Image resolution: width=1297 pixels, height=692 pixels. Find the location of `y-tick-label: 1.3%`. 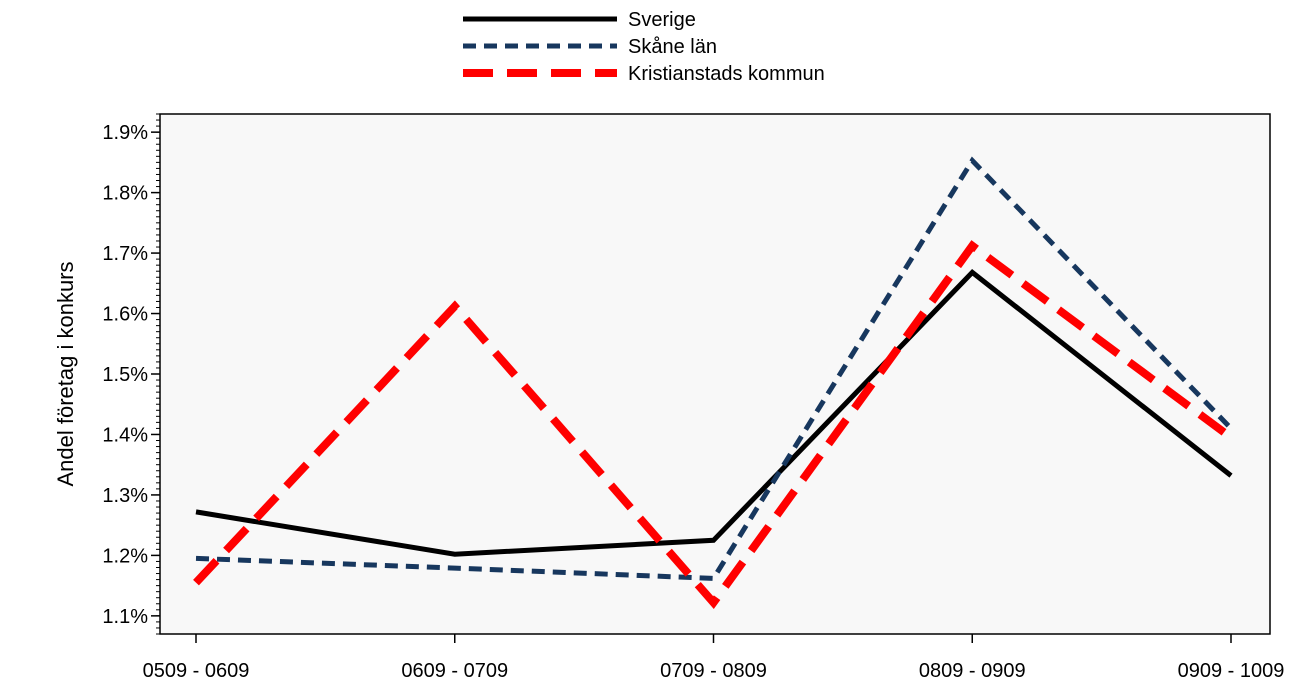

y-tick-label: 1.3% is located at coordinates (125, 496).